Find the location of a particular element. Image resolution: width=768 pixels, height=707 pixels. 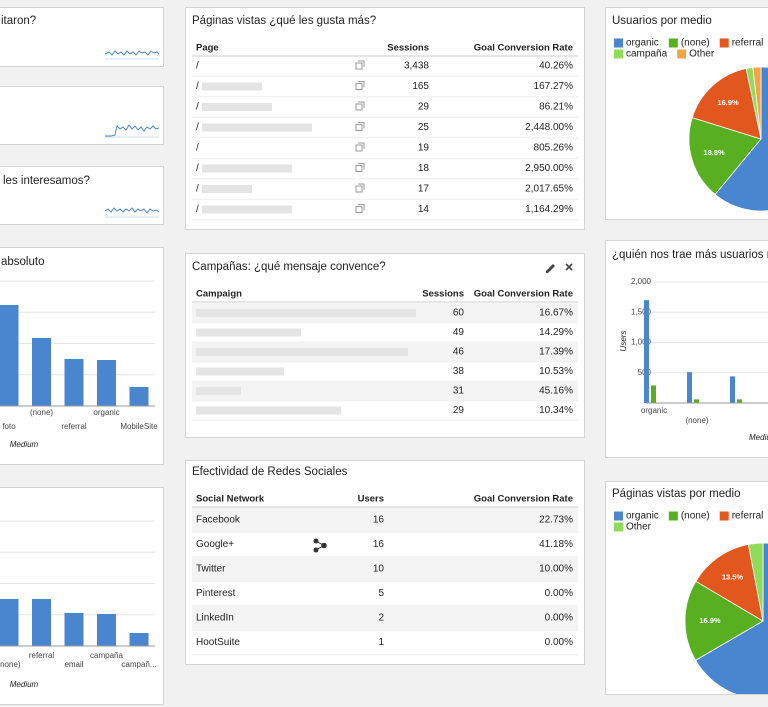

table-cell: 22.73% is located at coordinates (556, 520).